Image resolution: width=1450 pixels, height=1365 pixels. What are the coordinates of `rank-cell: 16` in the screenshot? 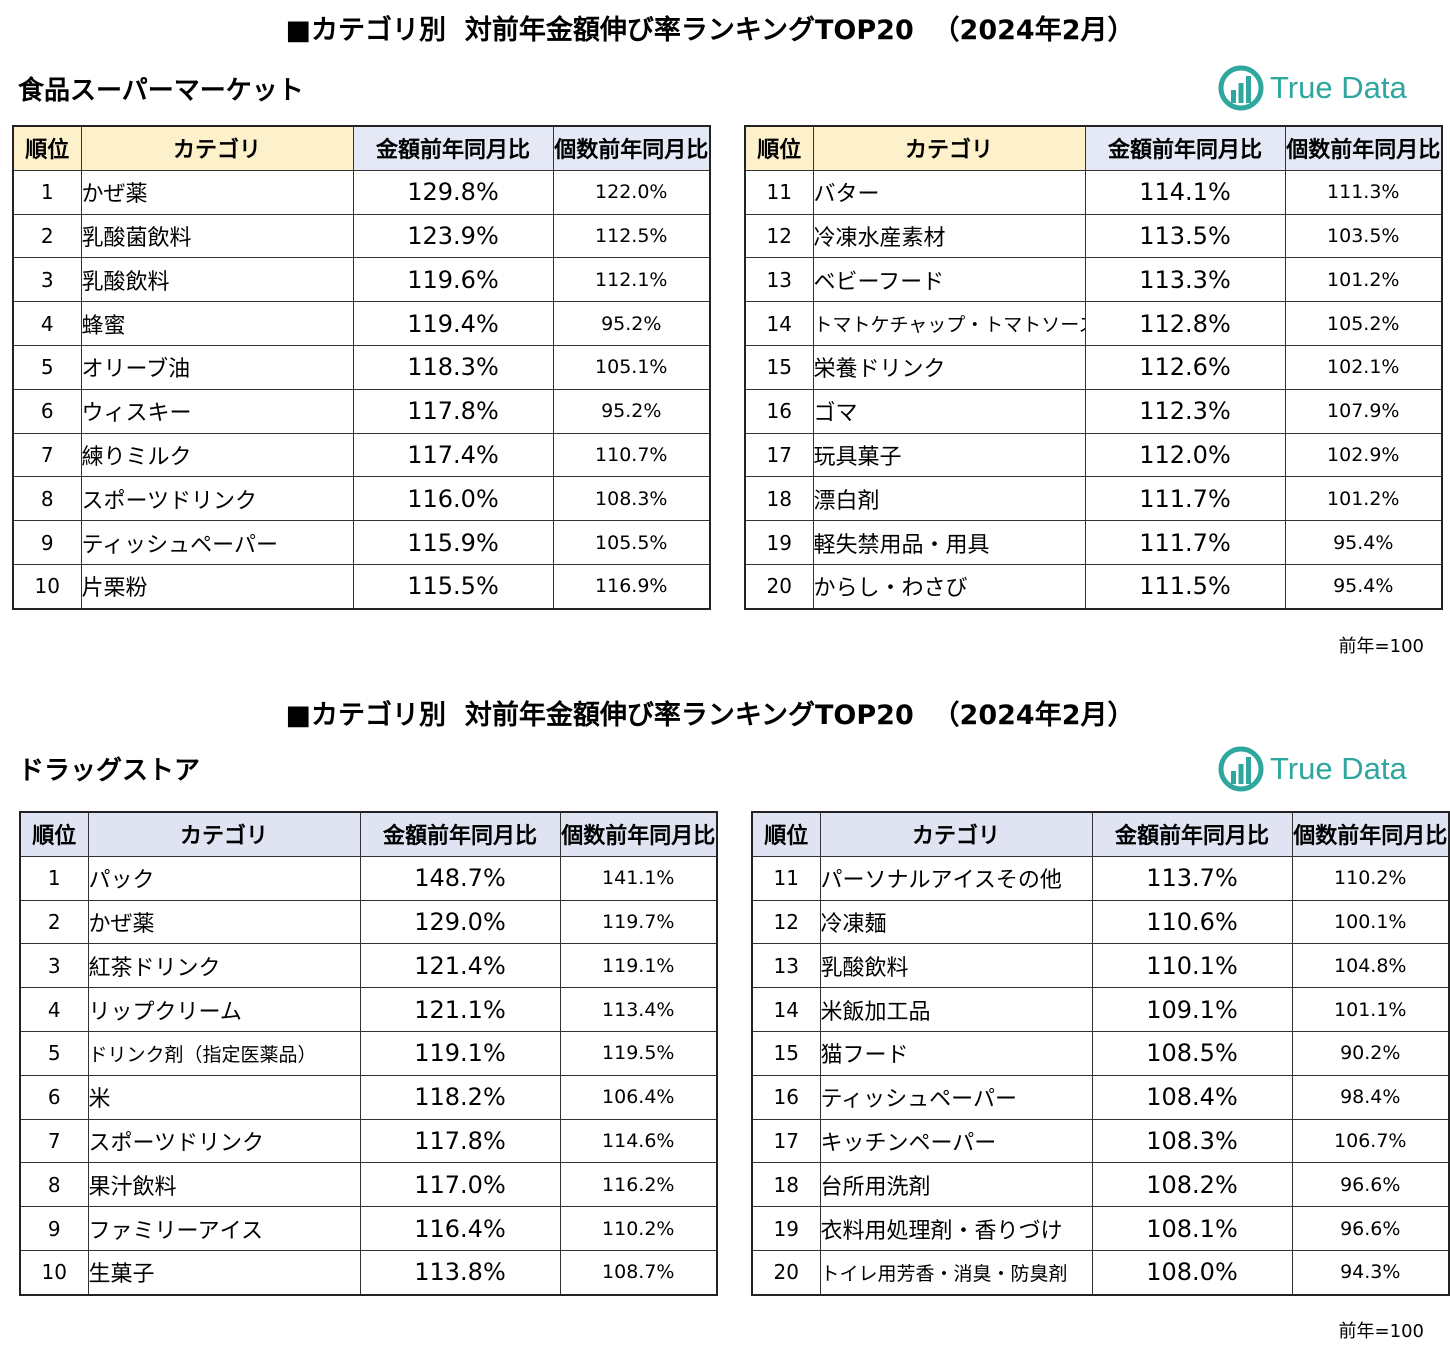 It's located at (786, 1097).